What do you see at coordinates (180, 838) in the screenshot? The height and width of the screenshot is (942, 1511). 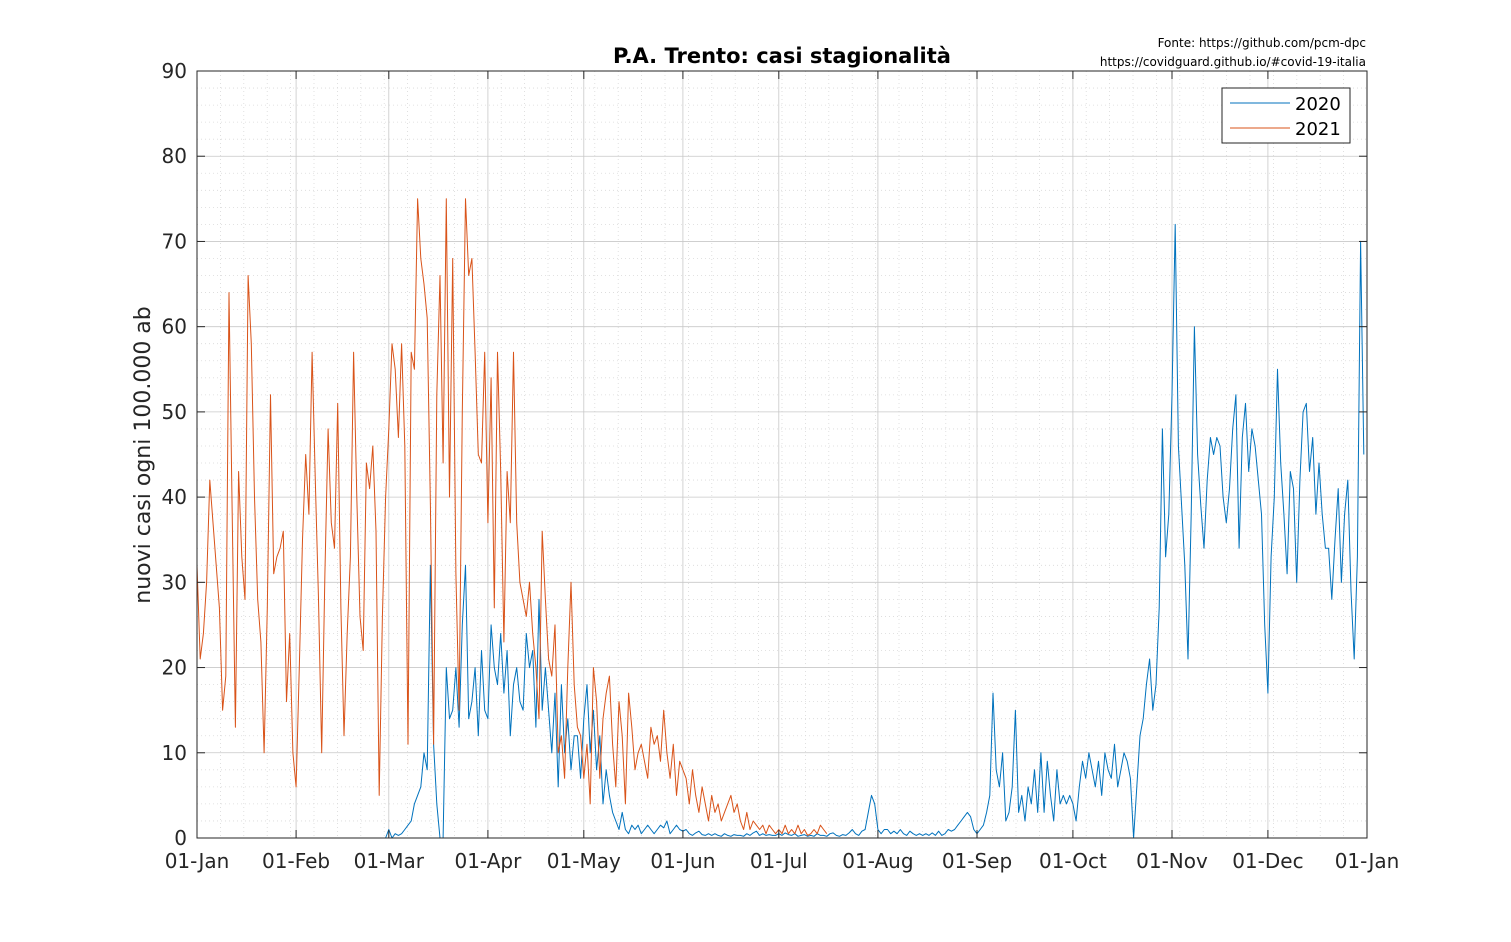 I see `y-tick-label: 0` at bounding box center [180, 838].